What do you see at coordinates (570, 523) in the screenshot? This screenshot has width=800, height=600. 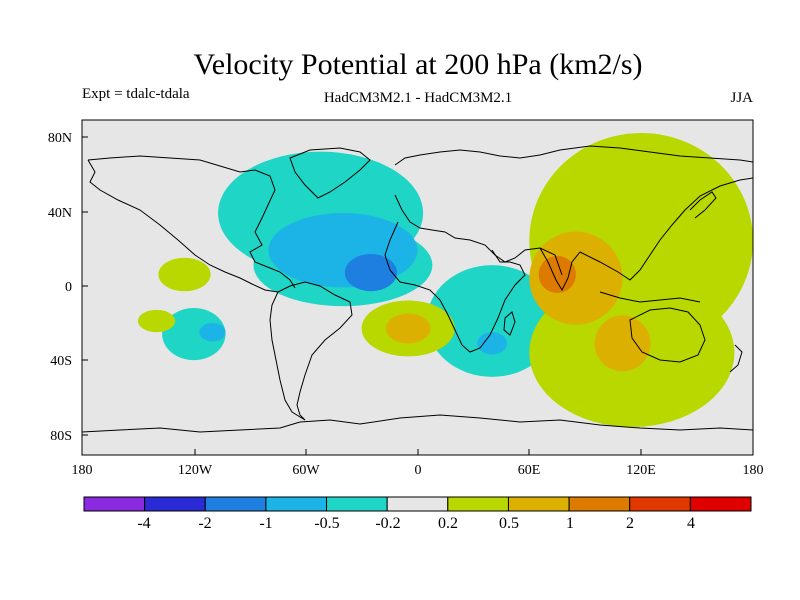 I see `colorbar-label-1: 1` at bounding box center [570, 523].